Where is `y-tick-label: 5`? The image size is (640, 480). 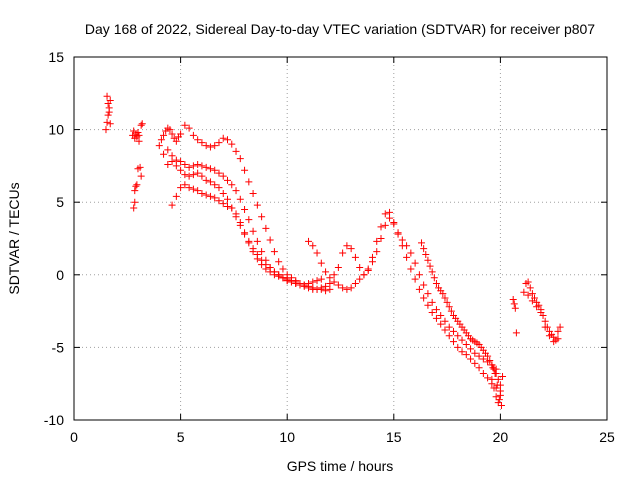 y-tick-label: 5 is located at coordinates (60, 202).